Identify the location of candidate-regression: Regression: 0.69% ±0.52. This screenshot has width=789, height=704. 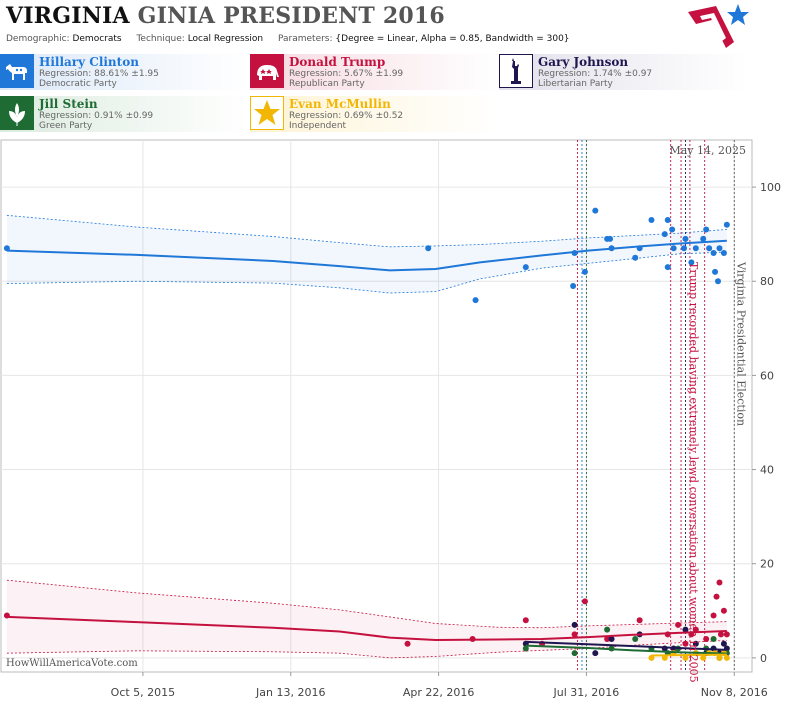
(346, 116).